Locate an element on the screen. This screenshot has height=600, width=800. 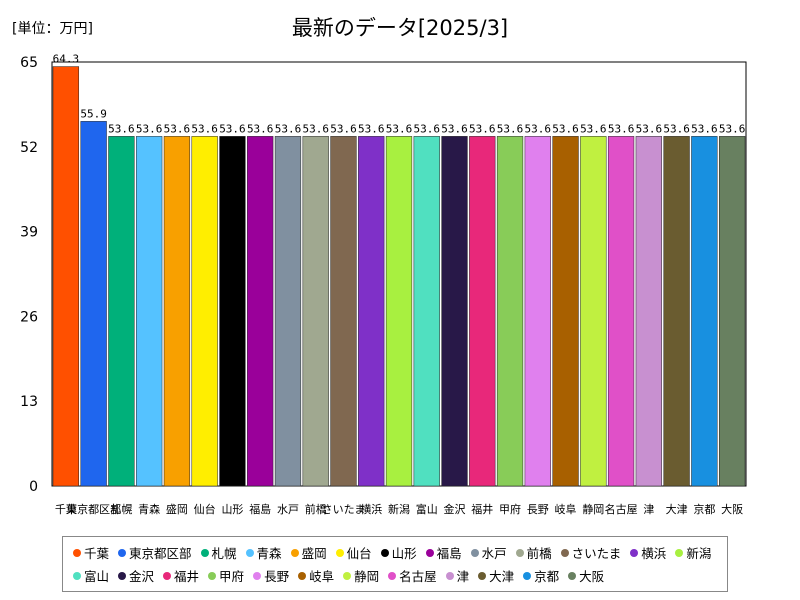
category-label: さいたま is located at coordinates (344, 509).